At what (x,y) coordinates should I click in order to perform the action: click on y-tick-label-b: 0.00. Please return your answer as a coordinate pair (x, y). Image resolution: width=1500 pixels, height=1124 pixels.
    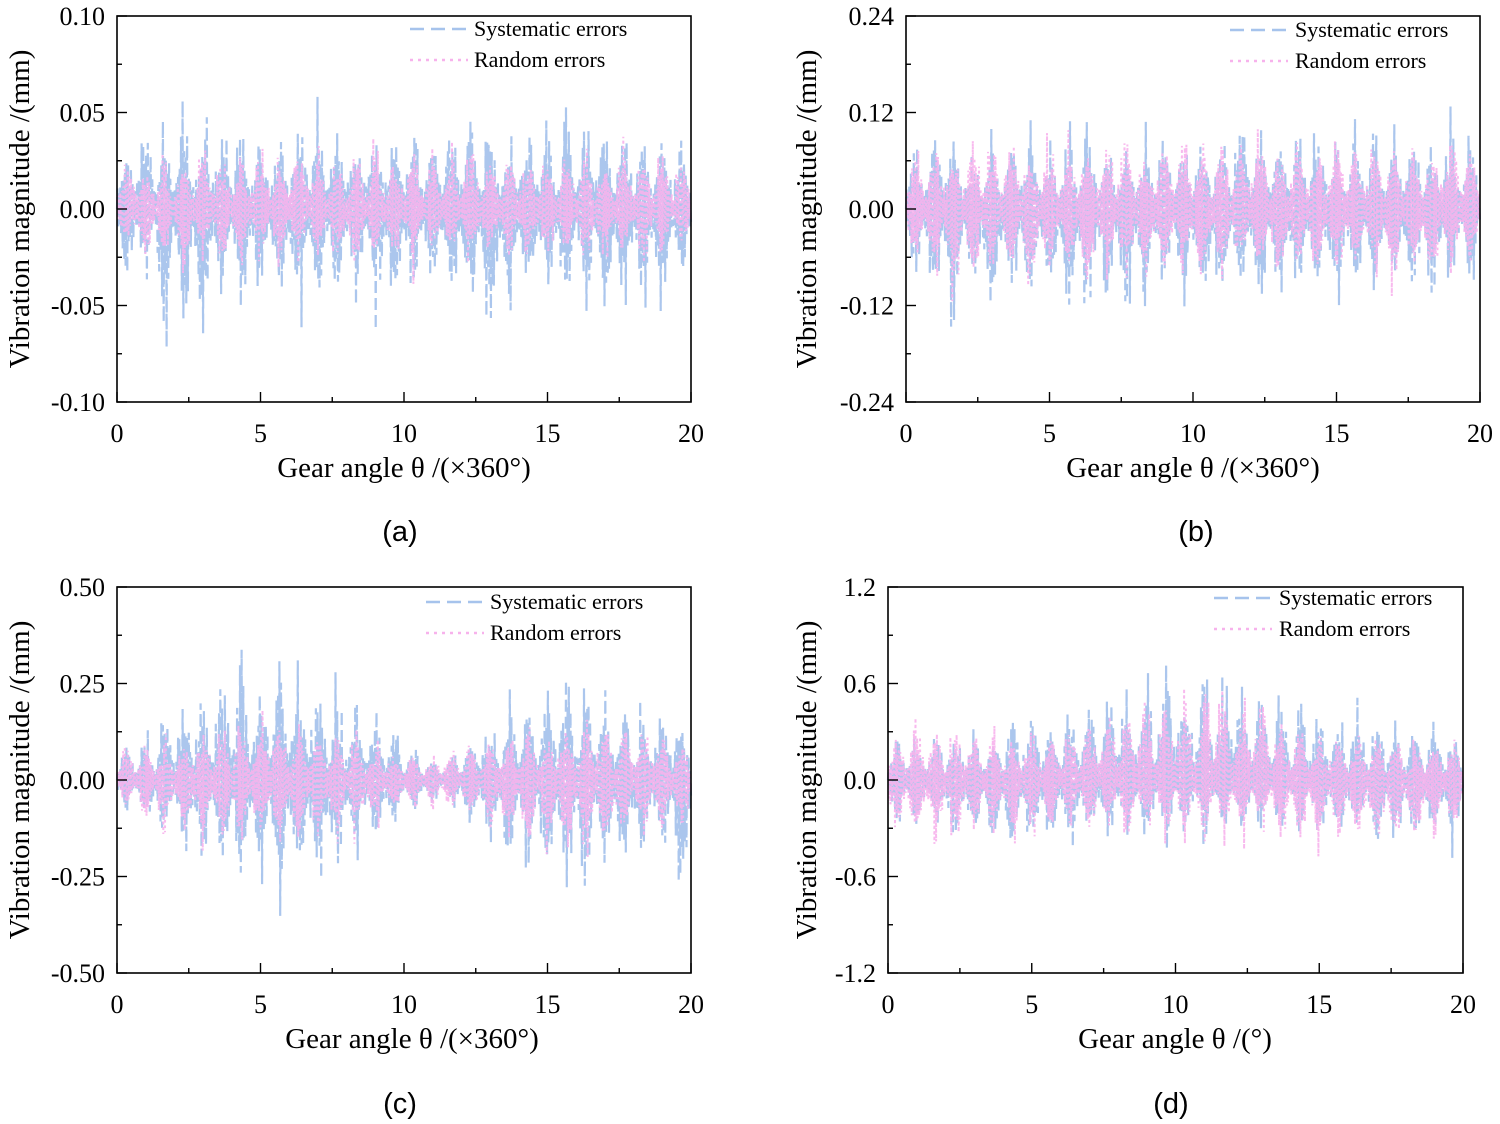
    Looking at the image, I should click on (872, 209).